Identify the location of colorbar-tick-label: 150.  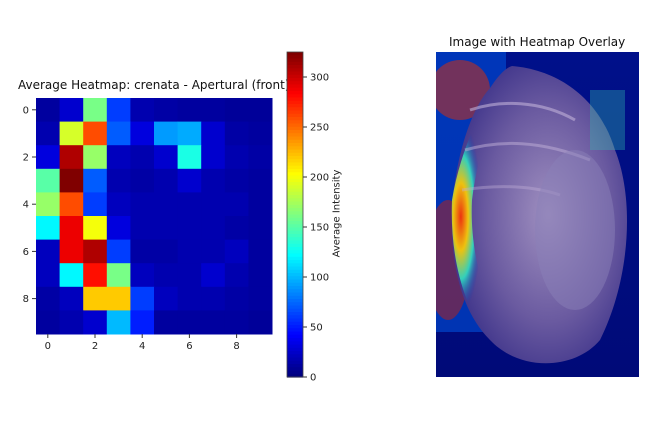
(319, 228).